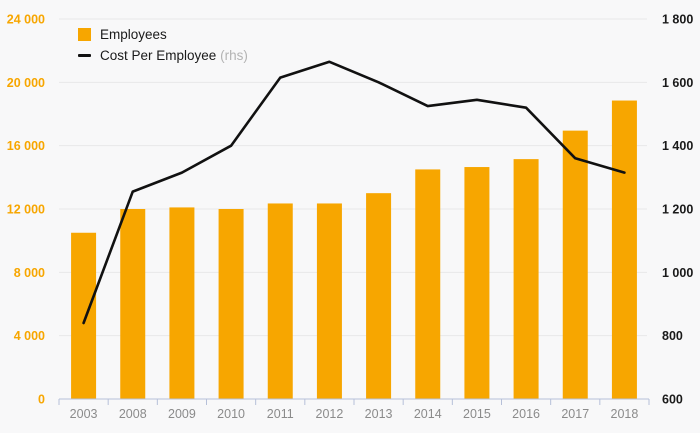  I want to click on legend-item-cost-per-employee: Cost Per Employee (rhs), so click(163, 55).